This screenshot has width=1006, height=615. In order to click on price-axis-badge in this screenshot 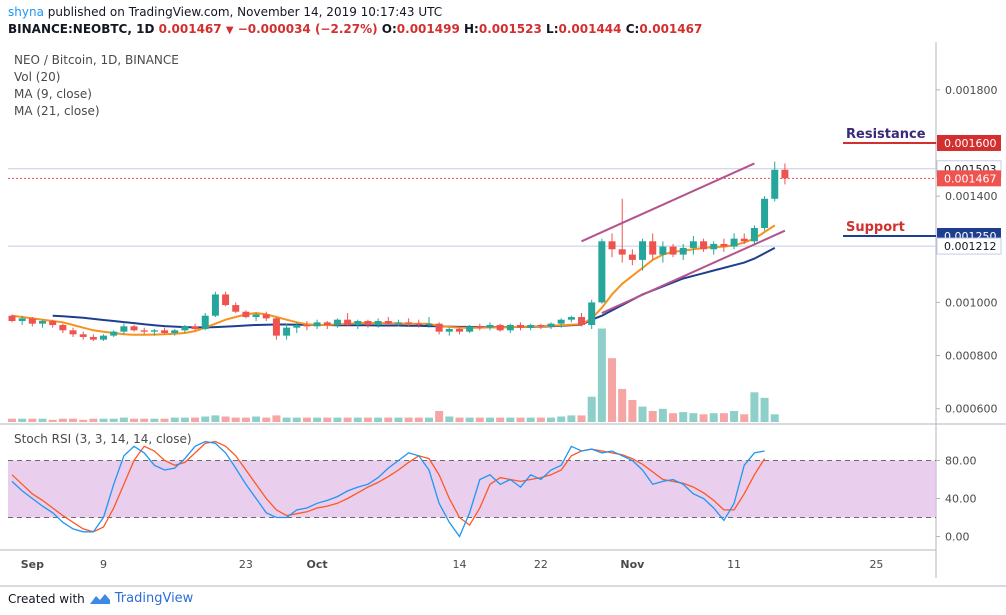, I will do `click(969, 142)`.